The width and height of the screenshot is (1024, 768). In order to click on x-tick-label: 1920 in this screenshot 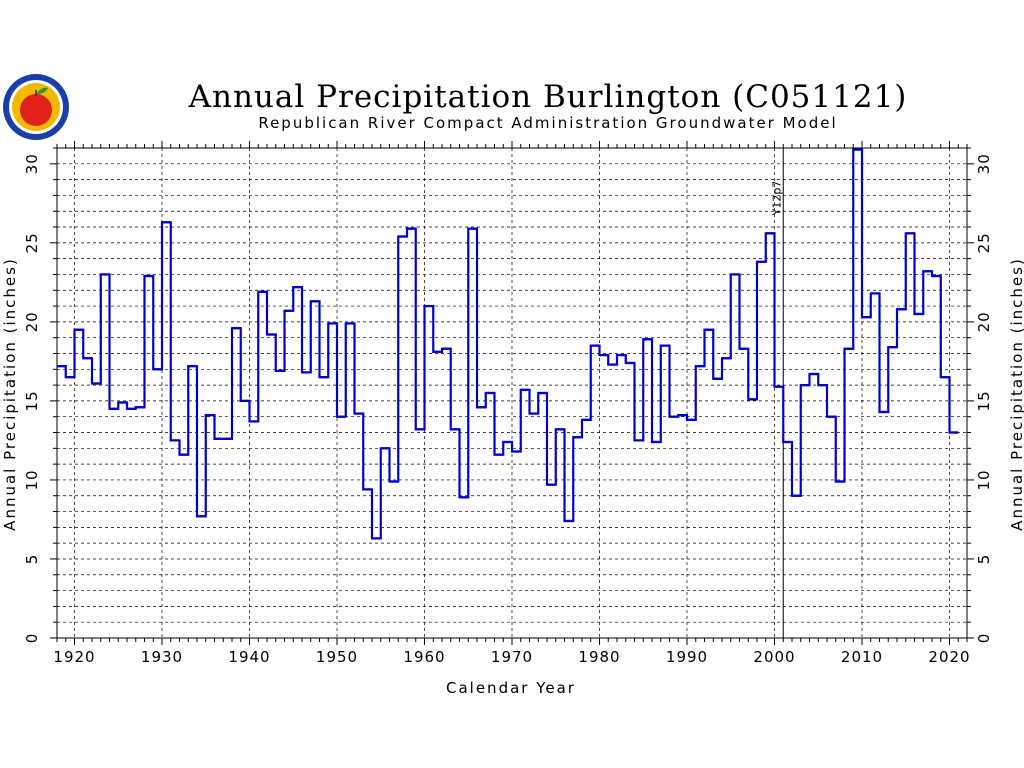, I will do `click(74, 657)`.